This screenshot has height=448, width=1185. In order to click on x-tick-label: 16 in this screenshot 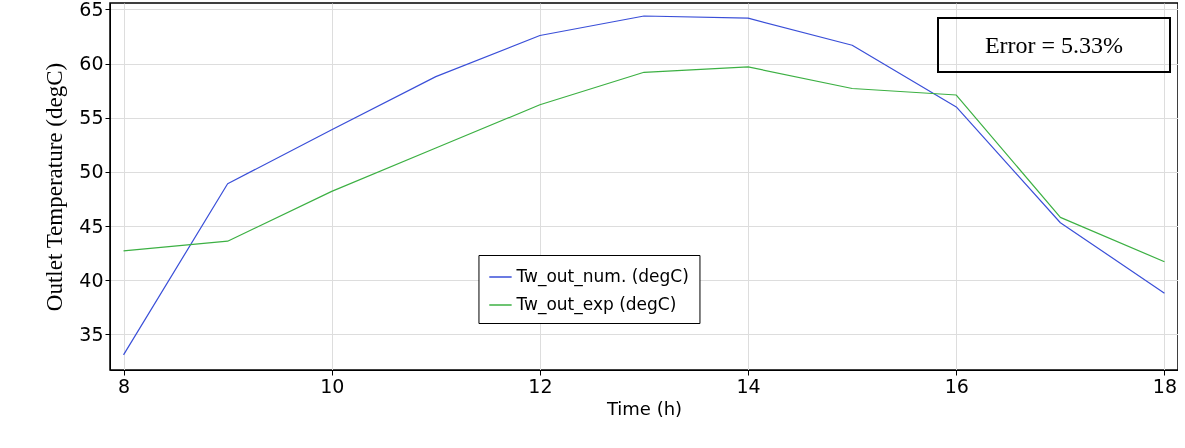, I will do `click(956, 385)`.